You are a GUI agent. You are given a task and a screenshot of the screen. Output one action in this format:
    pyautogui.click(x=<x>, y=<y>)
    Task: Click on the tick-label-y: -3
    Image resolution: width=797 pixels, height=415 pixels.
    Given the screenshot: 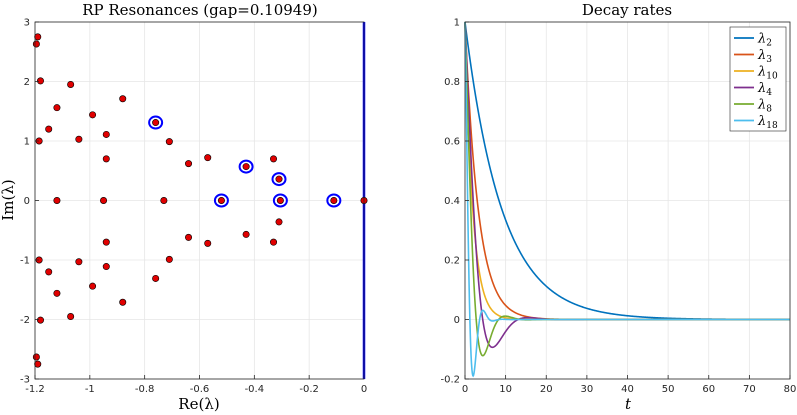 What is the action you would take?
    pyautogui.click(x=25, y=380)
    